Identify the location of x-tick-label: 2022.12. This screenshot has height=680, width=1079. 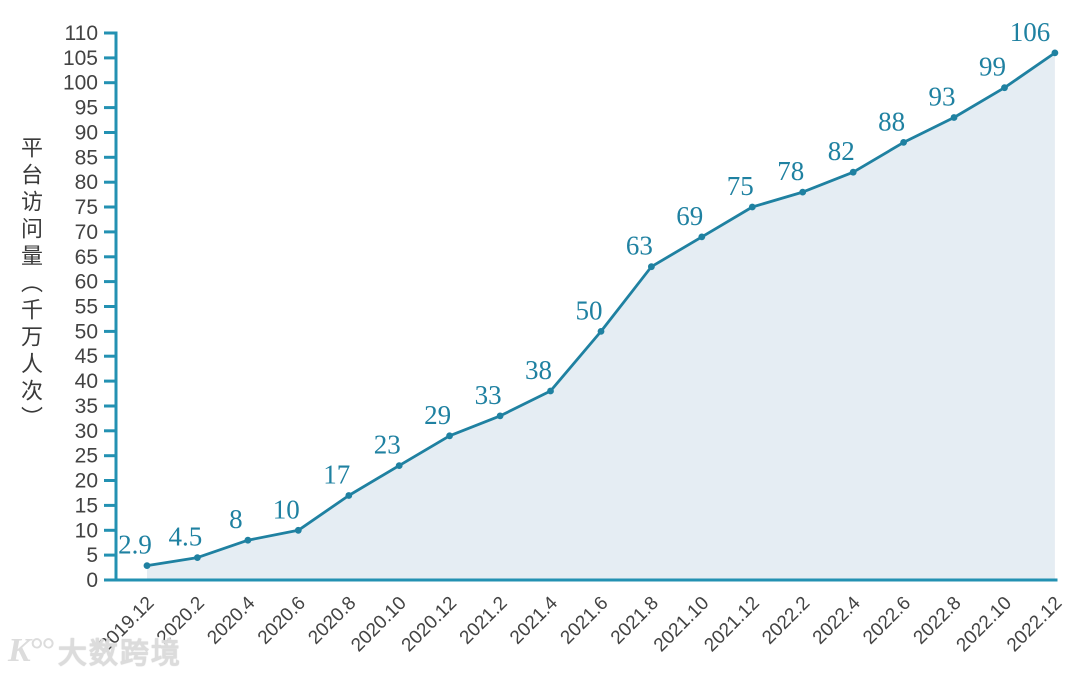
(1034, 624).